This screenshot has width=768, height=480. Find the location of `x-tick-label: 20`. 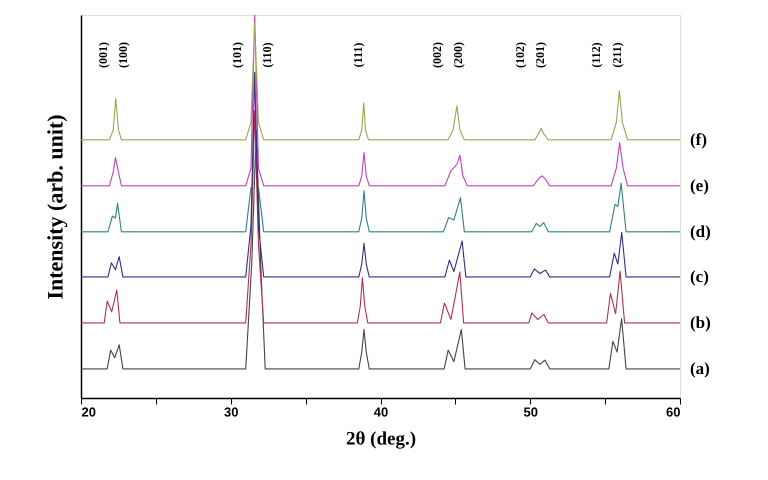

x-tick-label: 20 is located at coordinates (89, 412).